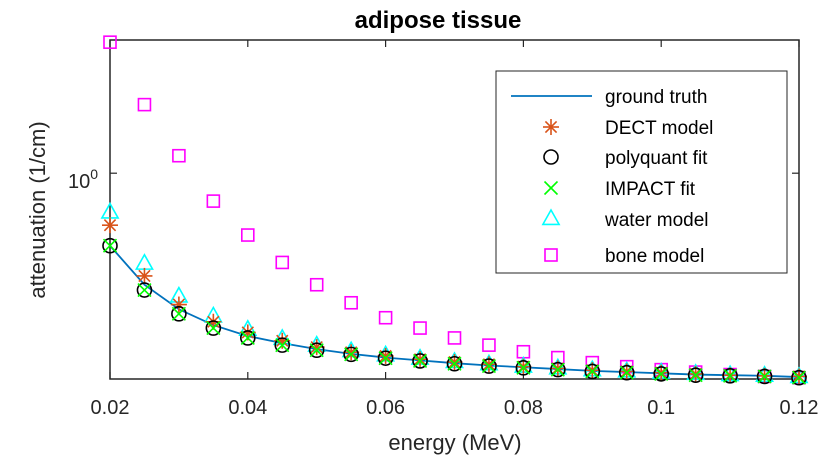 This screenshot has width=830, height=466. I want to click on legend-label: polyquant fit, so click(656, 158).